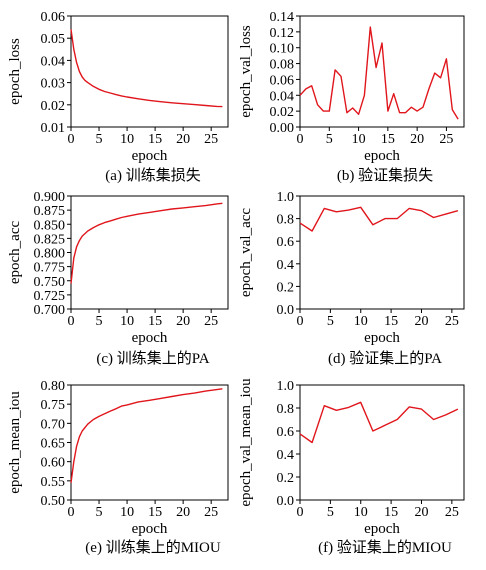 The width and height of the screenshot is (486, 570). Describe the element at coordinates (152, 358) in the screenshot. I see `panel-caption: (c) 训练集上的PA` at that location.